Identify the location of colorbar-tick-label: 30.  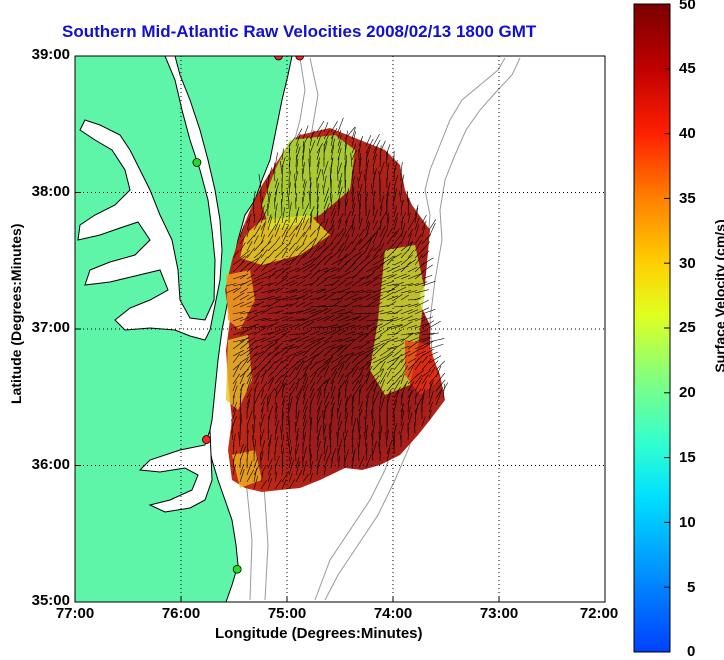
(687, 263).